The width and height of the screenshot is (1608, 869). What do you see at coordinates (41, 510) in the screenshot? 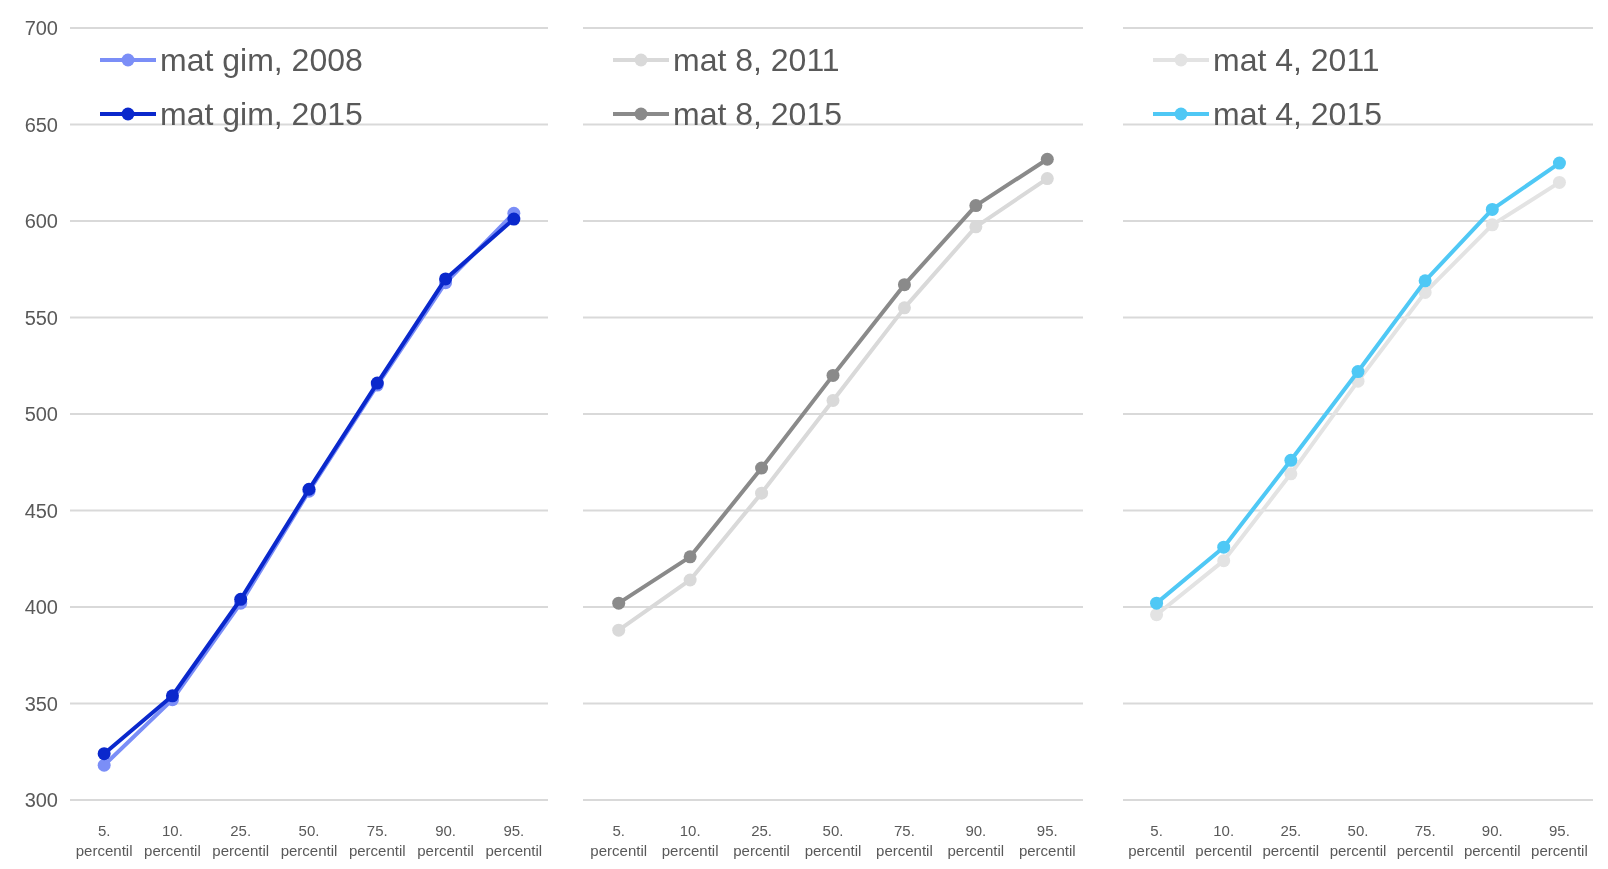
I see `y-tick-label: 450` at bounding box center [41, 510].